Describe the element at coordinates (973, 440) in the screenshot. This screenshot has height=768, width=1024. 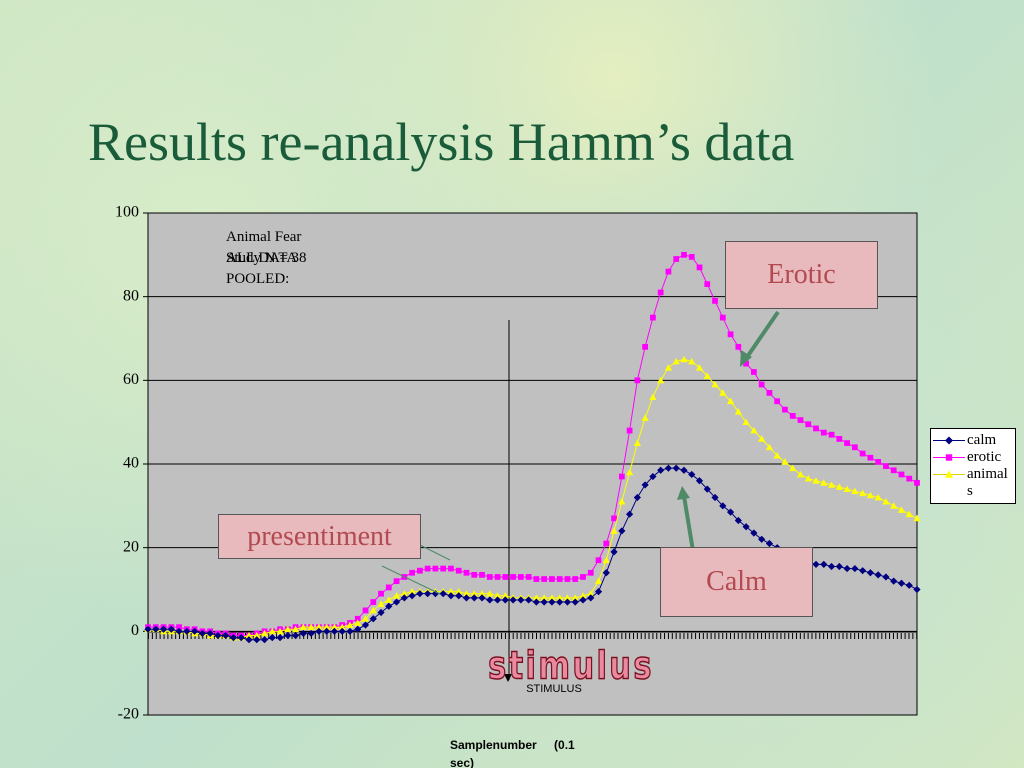
I see `legend-item: calm` at that location.